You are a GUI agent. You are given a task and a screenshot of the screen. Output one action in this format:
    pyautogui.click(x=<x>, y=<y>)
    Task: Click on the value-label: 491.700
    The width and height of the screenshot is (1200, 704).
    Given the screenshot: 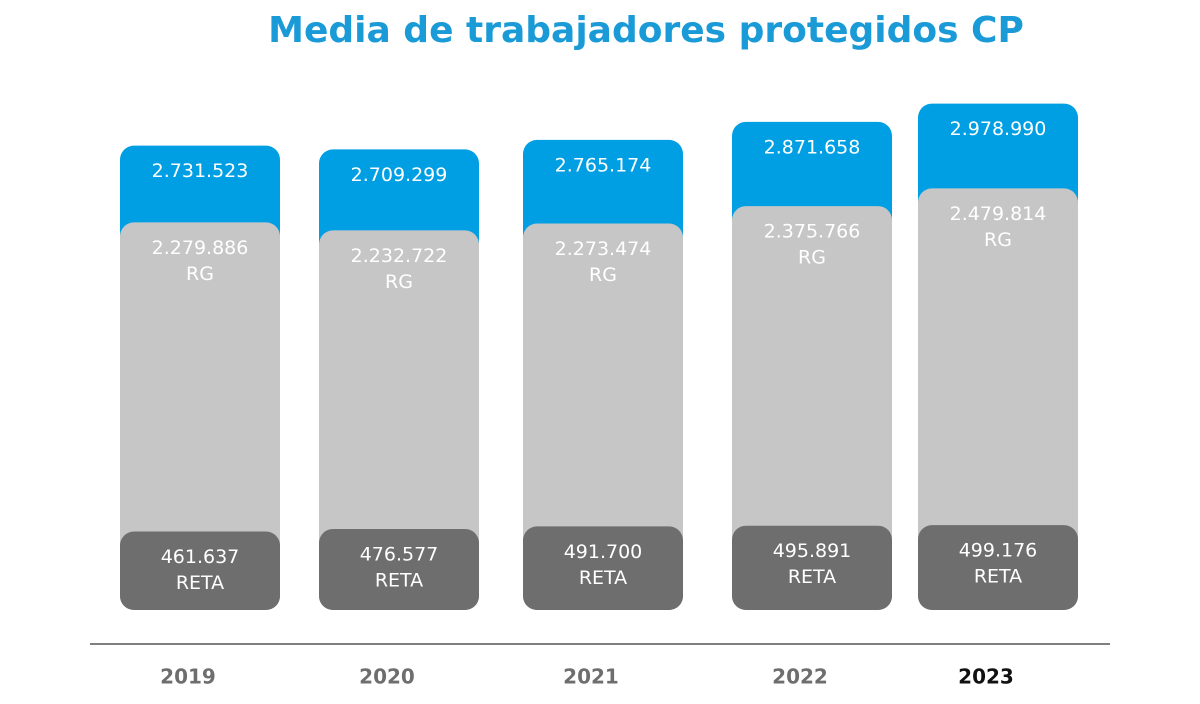 What is the action you would take?
    pyautogui.click(x=603, y=552)
    